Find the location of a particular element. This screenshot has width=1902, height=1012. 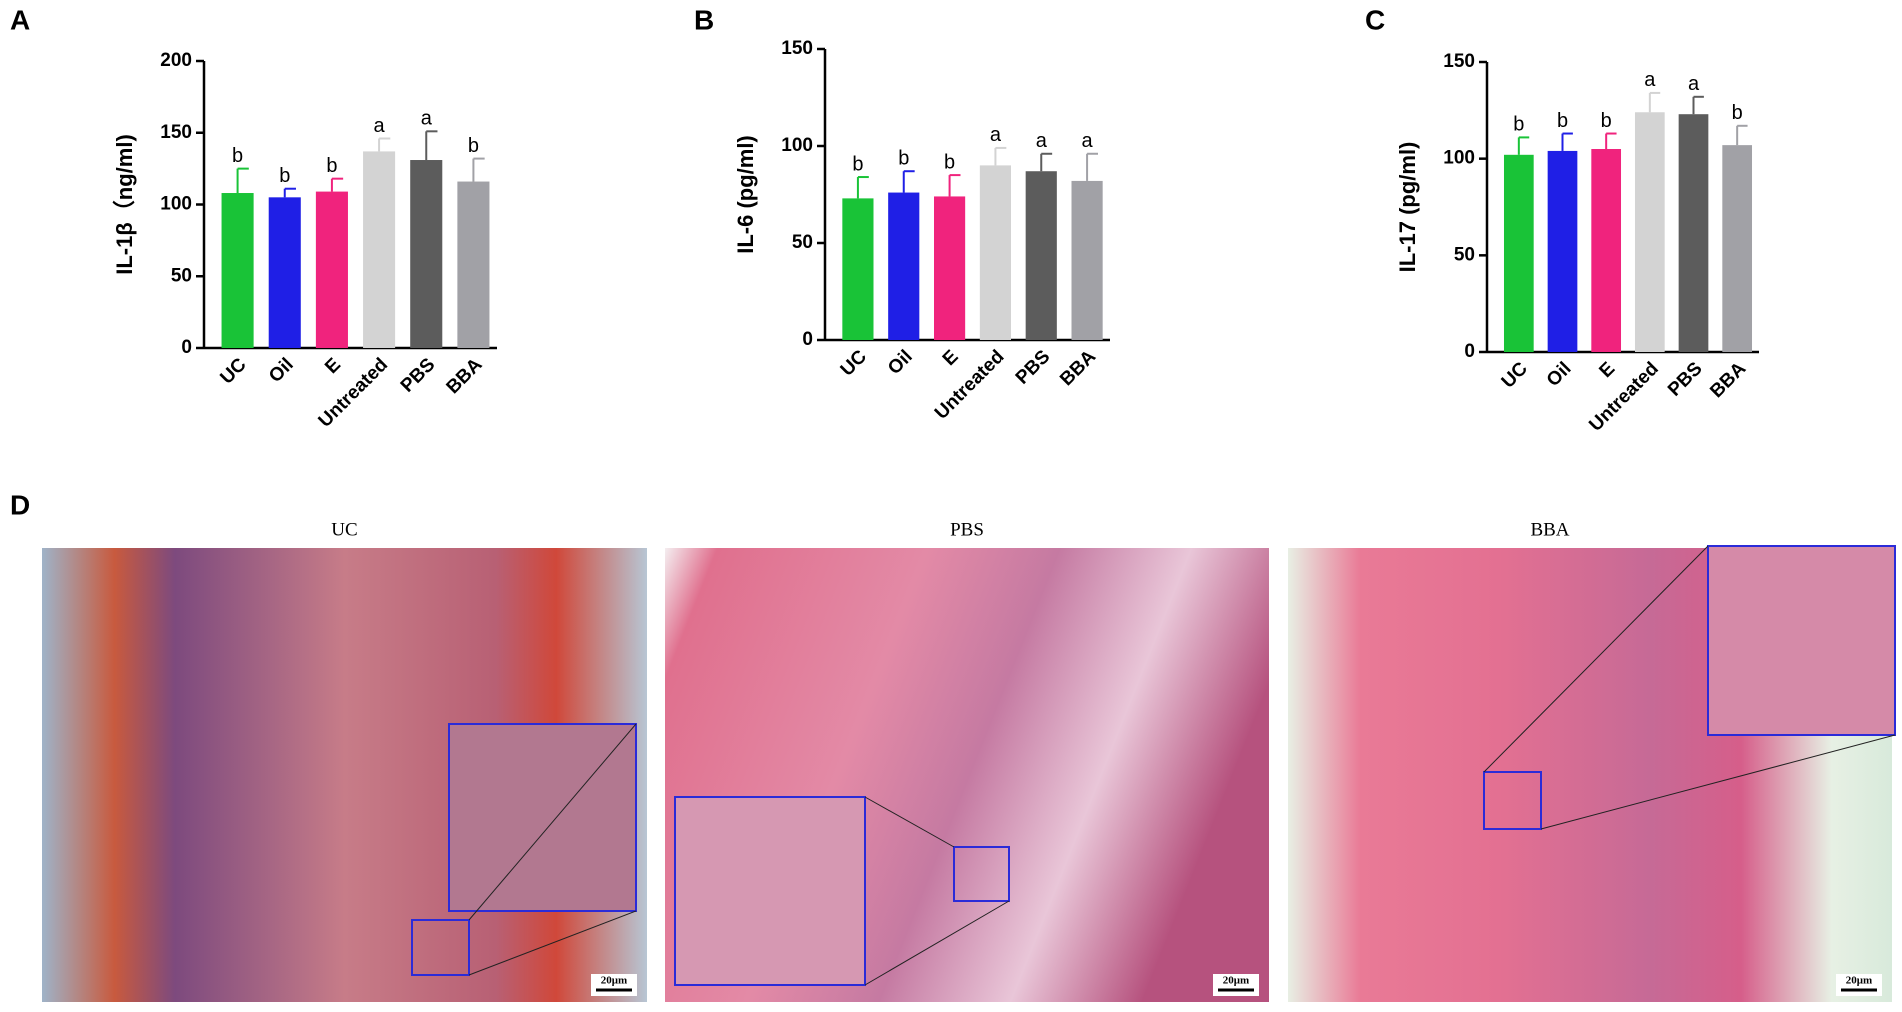

y-axis-label: IL-6 (pg/ml) is located at coordinates (745, 194).